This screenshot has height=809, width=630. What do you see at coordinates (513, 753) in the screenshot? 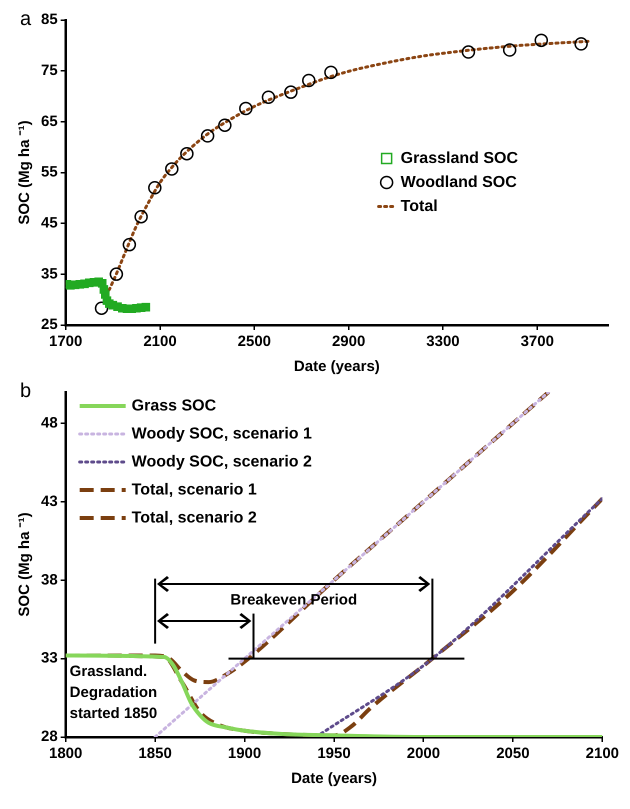
I see `x-tick-label: 2050` at bounding box center [513, 753].